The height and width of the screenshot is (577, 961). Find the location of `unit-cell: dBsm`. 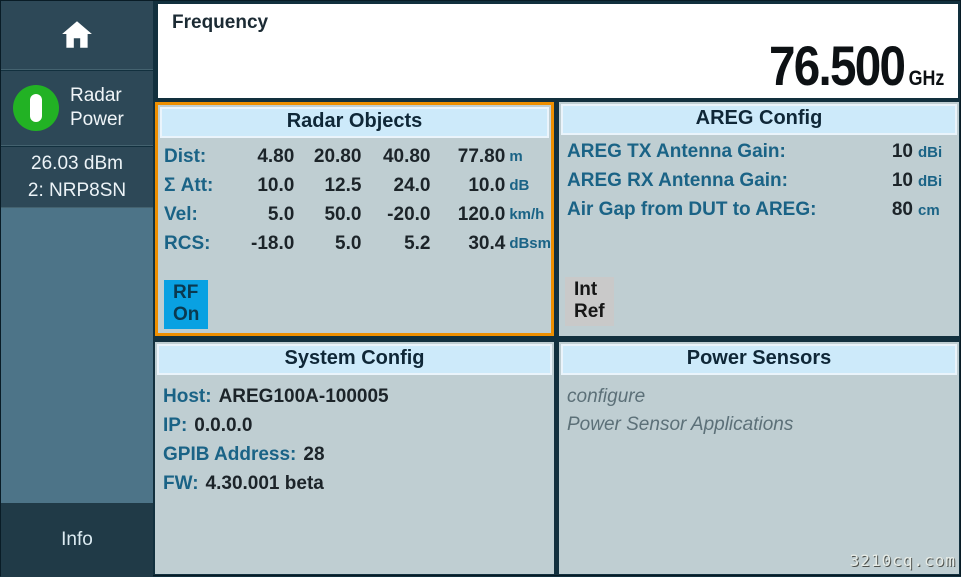

unit-cell: dBsm is located at coordinates (530, 243).